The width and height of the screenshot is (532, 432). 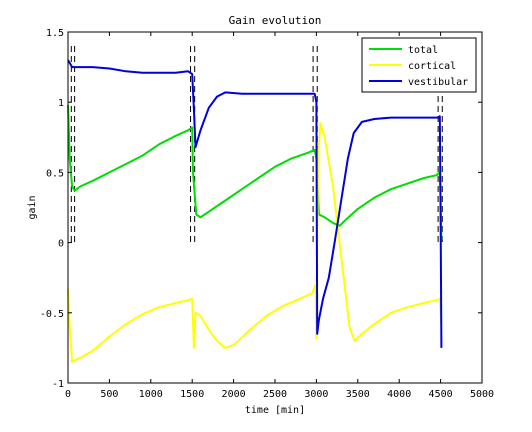 What do you see at coordinates (438, 82) in the screenshot?
I see `legend-label-vestibular: vestibular` at bounding box center [438, 82].